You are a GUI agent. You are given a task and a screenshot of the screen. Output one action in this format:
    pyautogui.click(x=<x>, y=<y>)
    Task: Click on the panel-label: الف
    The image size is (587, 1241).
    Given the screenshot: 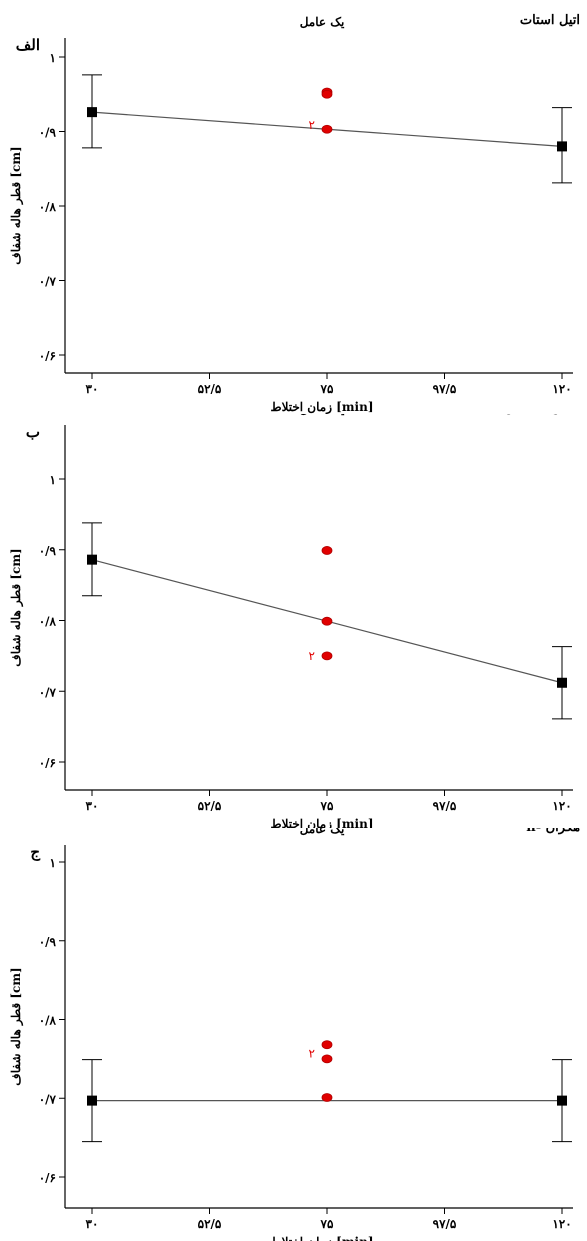 What is the action you would take?
    pyautogui.click(x=28, y=45)
    